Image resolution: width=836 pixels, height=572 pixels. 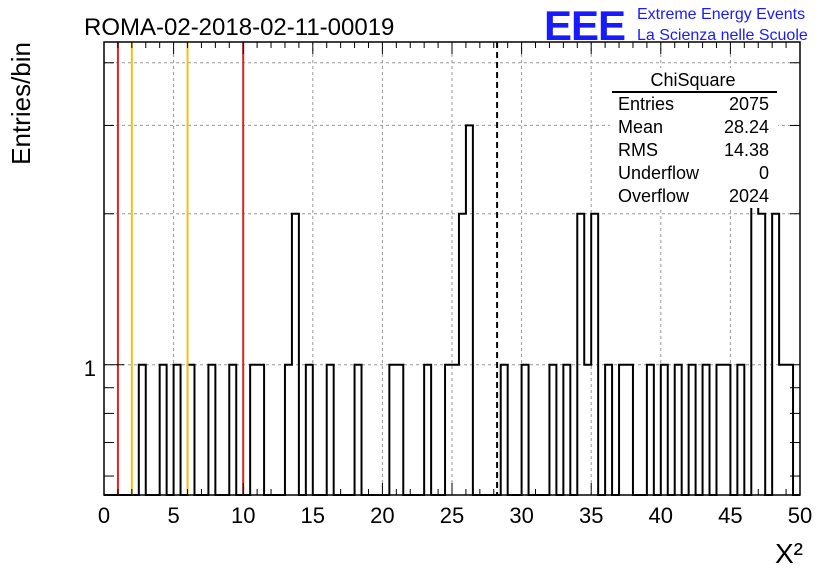 I want to click on stats-value: 14.38, so click(x=746, y=150).